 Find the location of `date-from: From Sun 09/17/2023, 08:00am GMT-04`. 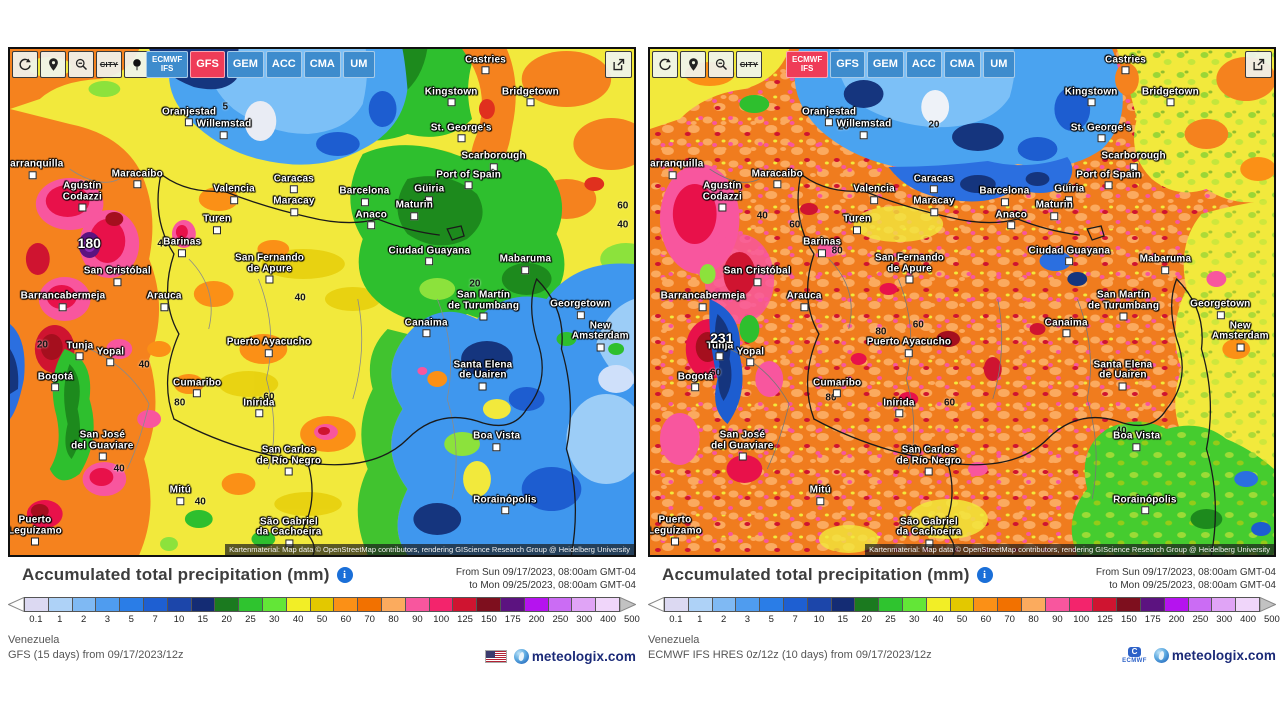

date-from: From Sun 09/17/2023, 08:00am GMT-04 is located at coordinates (545, 572).